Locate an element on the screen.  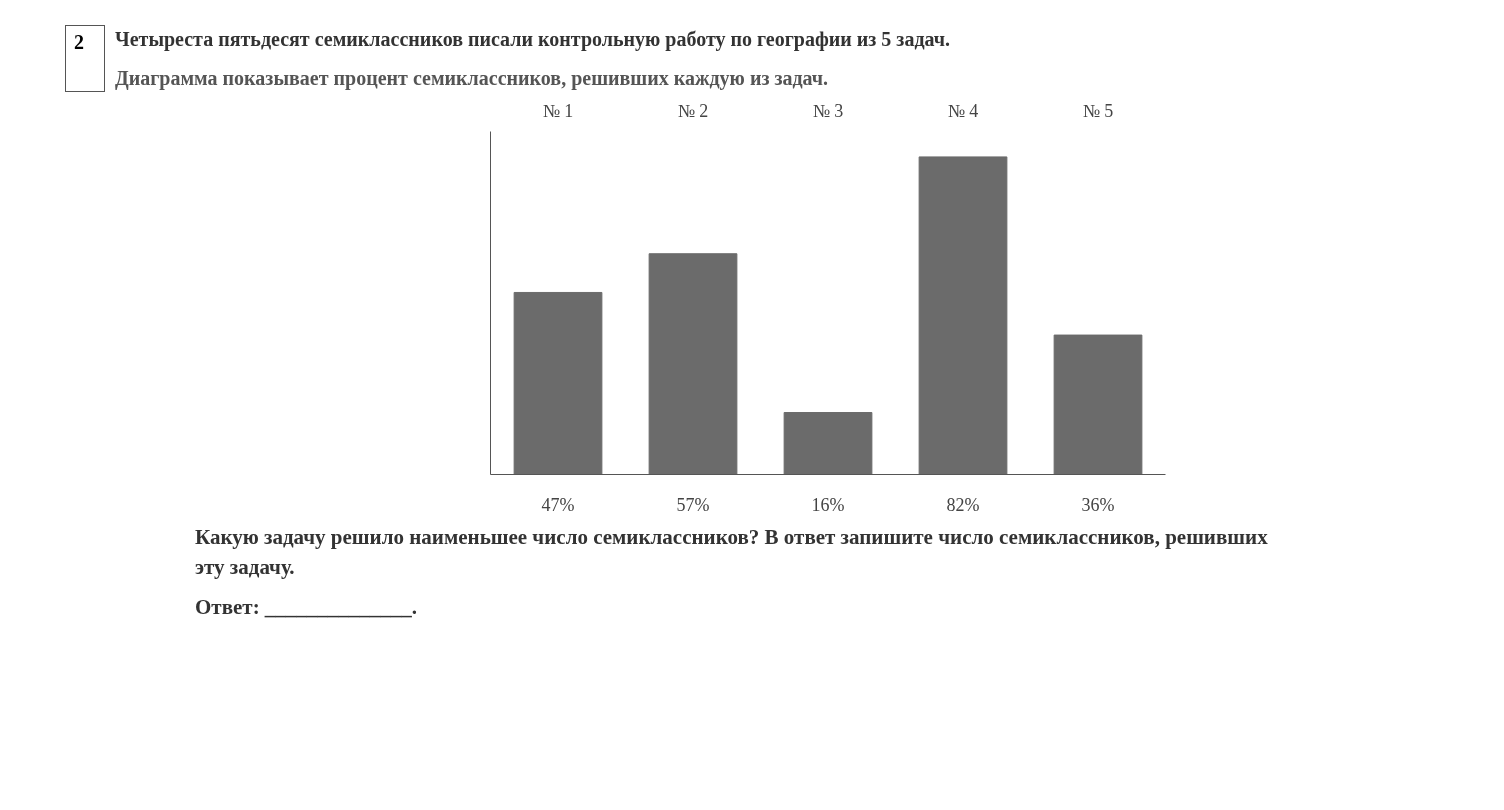
x-tick-label: № 5 is located at coordinates (1098, 110).